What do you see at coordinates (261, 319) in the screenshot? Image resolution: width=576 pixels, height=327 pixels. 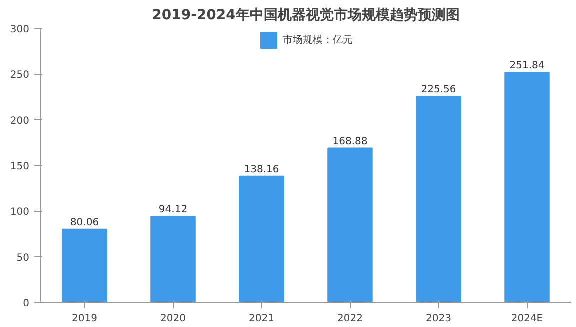 I see `x-tick-label: 2021` at bounding box center [261, 319].